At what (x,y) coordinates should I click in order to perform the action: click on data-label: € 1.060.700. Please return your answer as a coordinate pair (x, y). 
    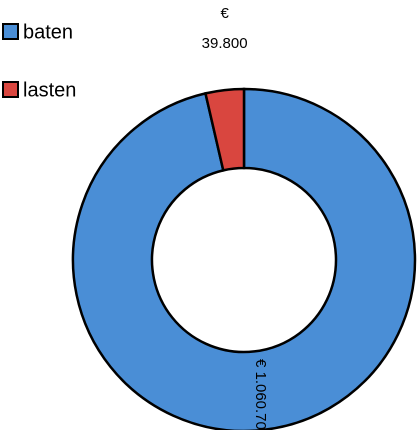
    Looking at the image, I should click on (260, 394).